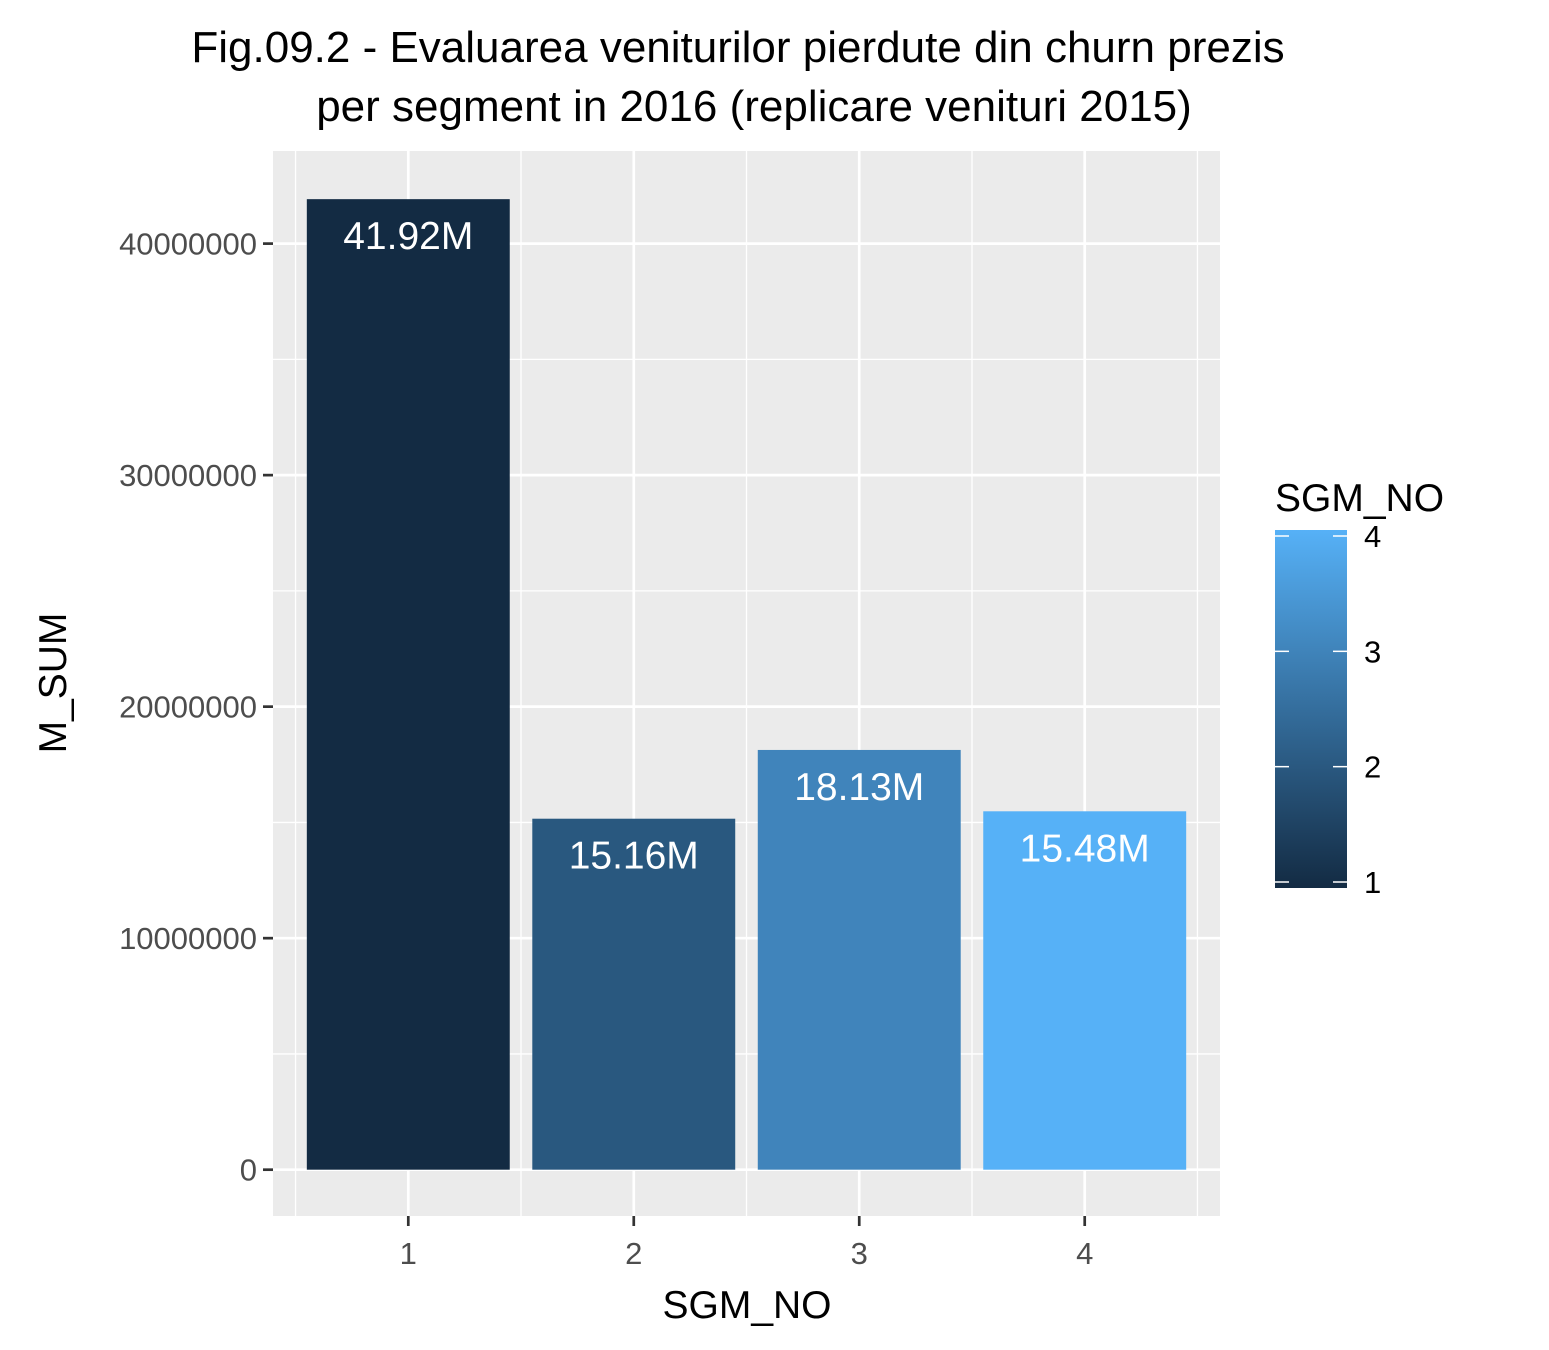  I want to click on bar-value-label: 15.48M, so click(1085, 848).